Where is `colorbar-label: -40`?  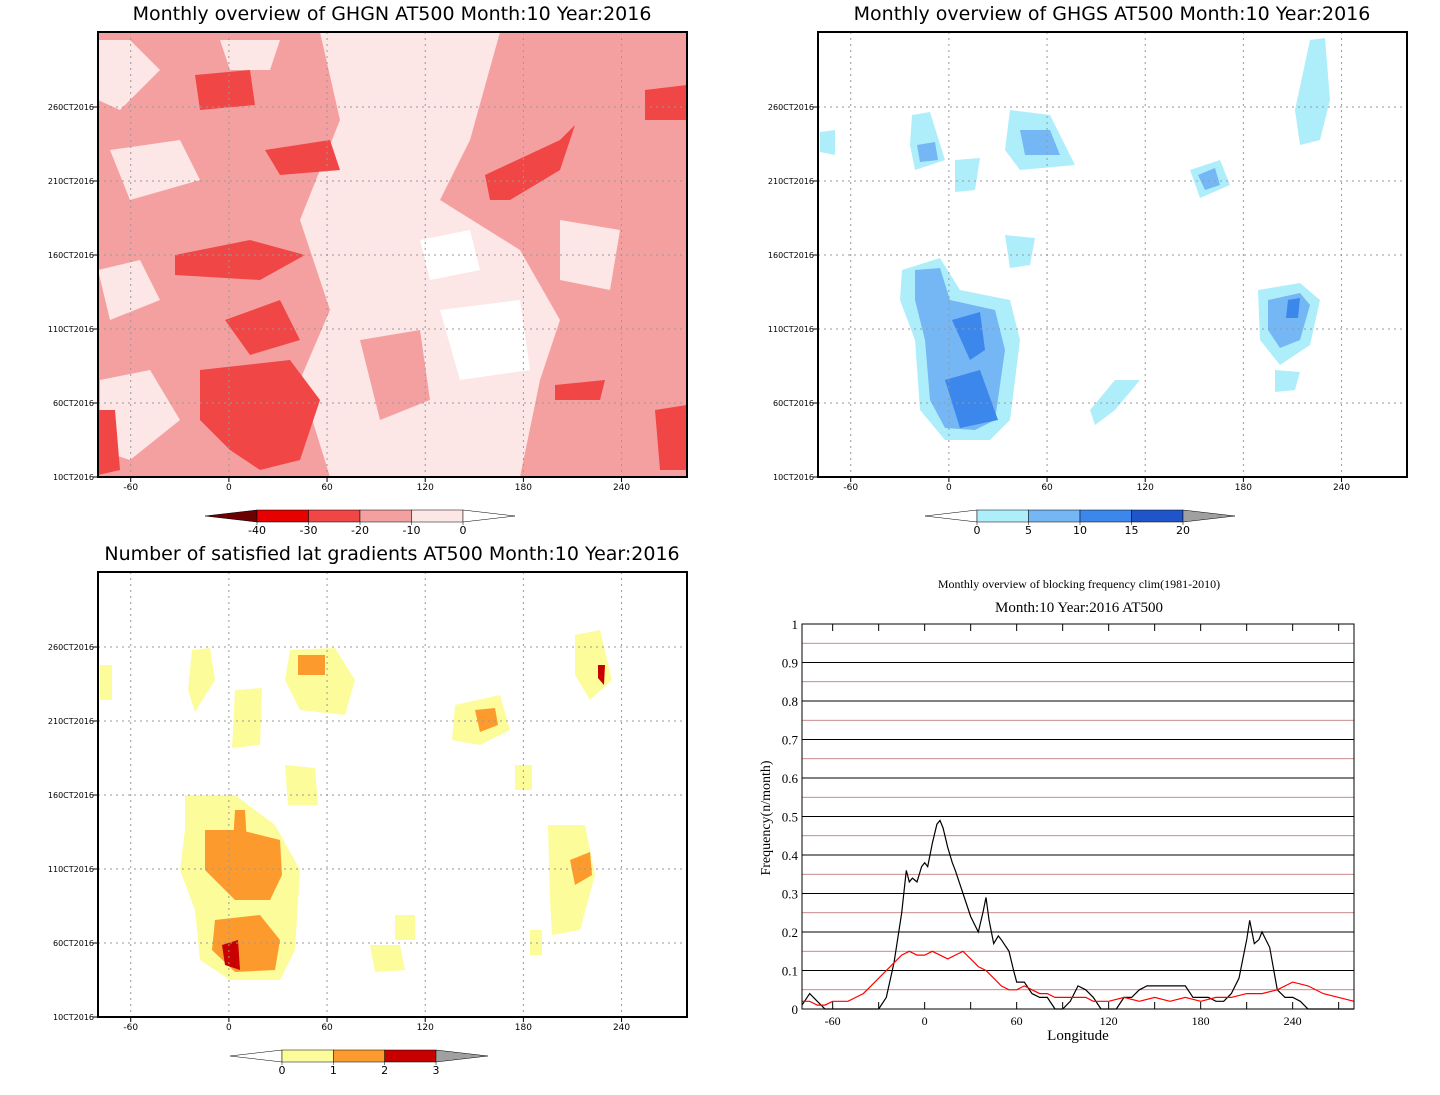
colorbar-label: -40 is located at coordinates (257, 530).